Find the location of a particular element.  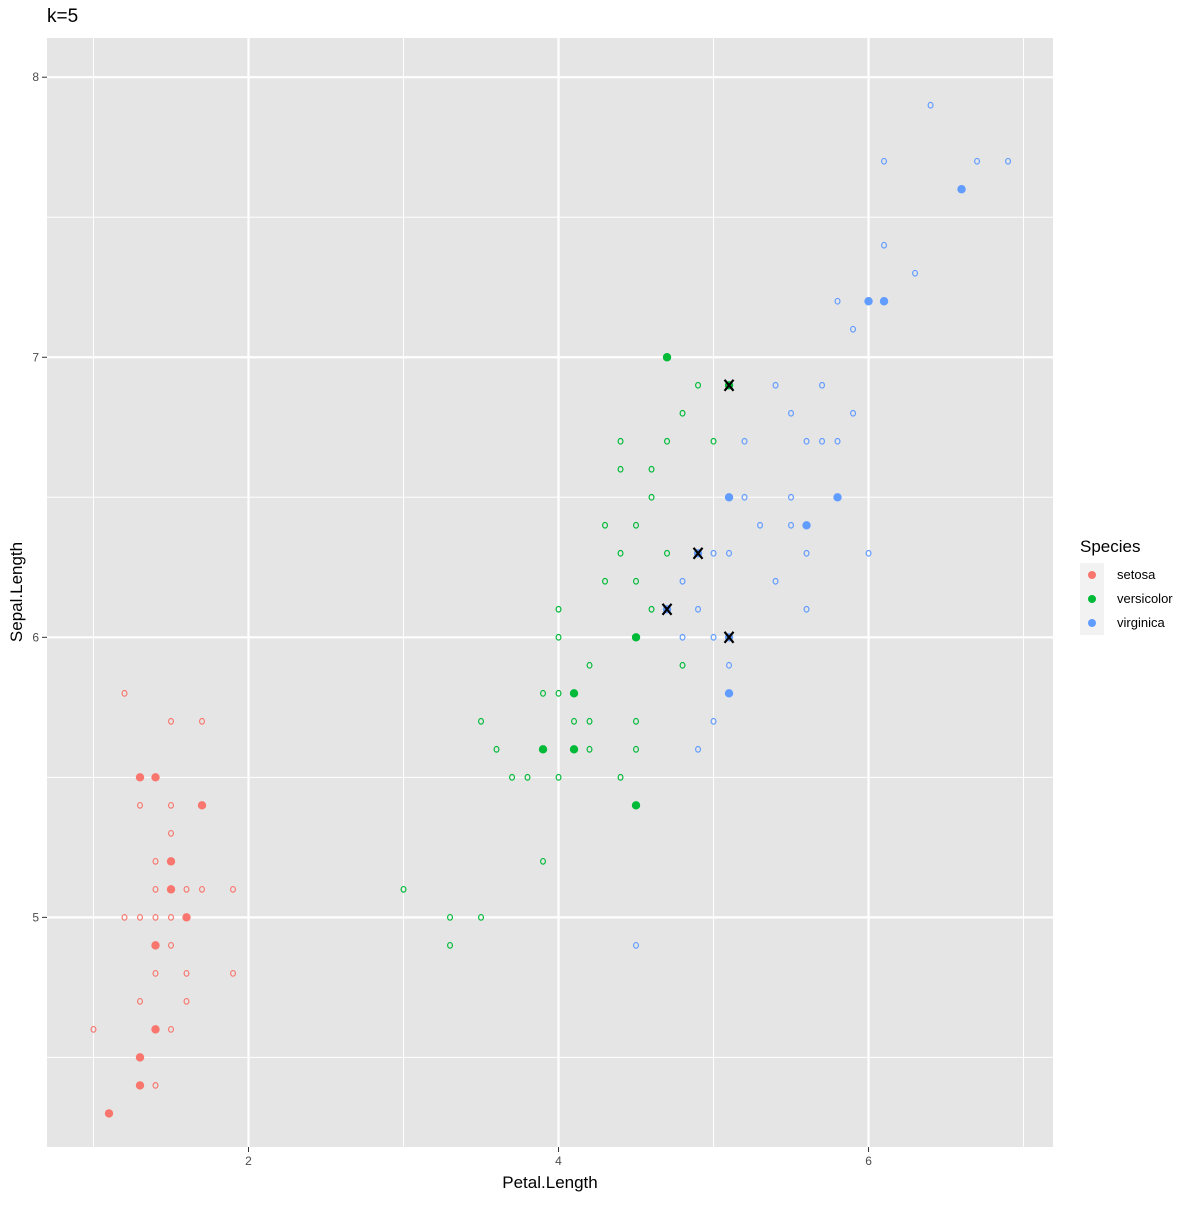

legend-title: Species is located at coordinates (1110, 546).